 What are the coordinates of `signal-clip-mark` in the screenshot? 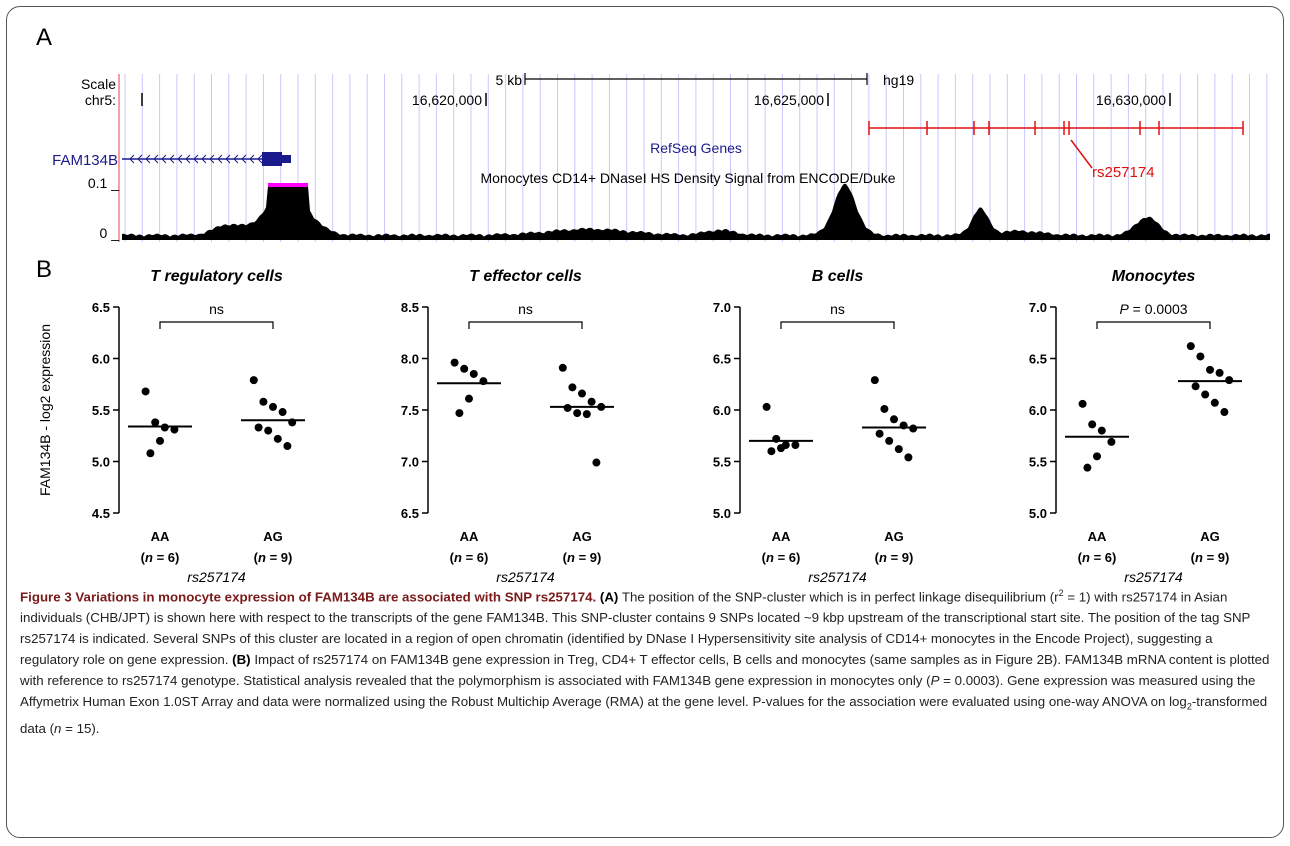 It's located at (288, 185).